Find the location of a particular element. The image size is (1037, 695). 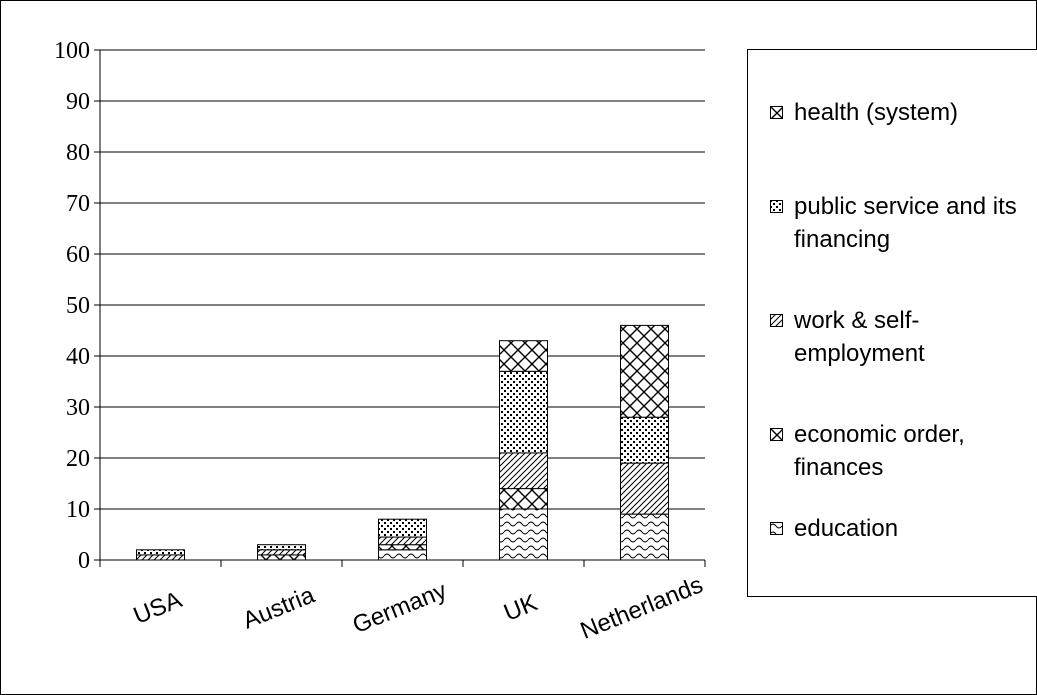

legend-item: economic order, finances is located at coordinates (903, 451).